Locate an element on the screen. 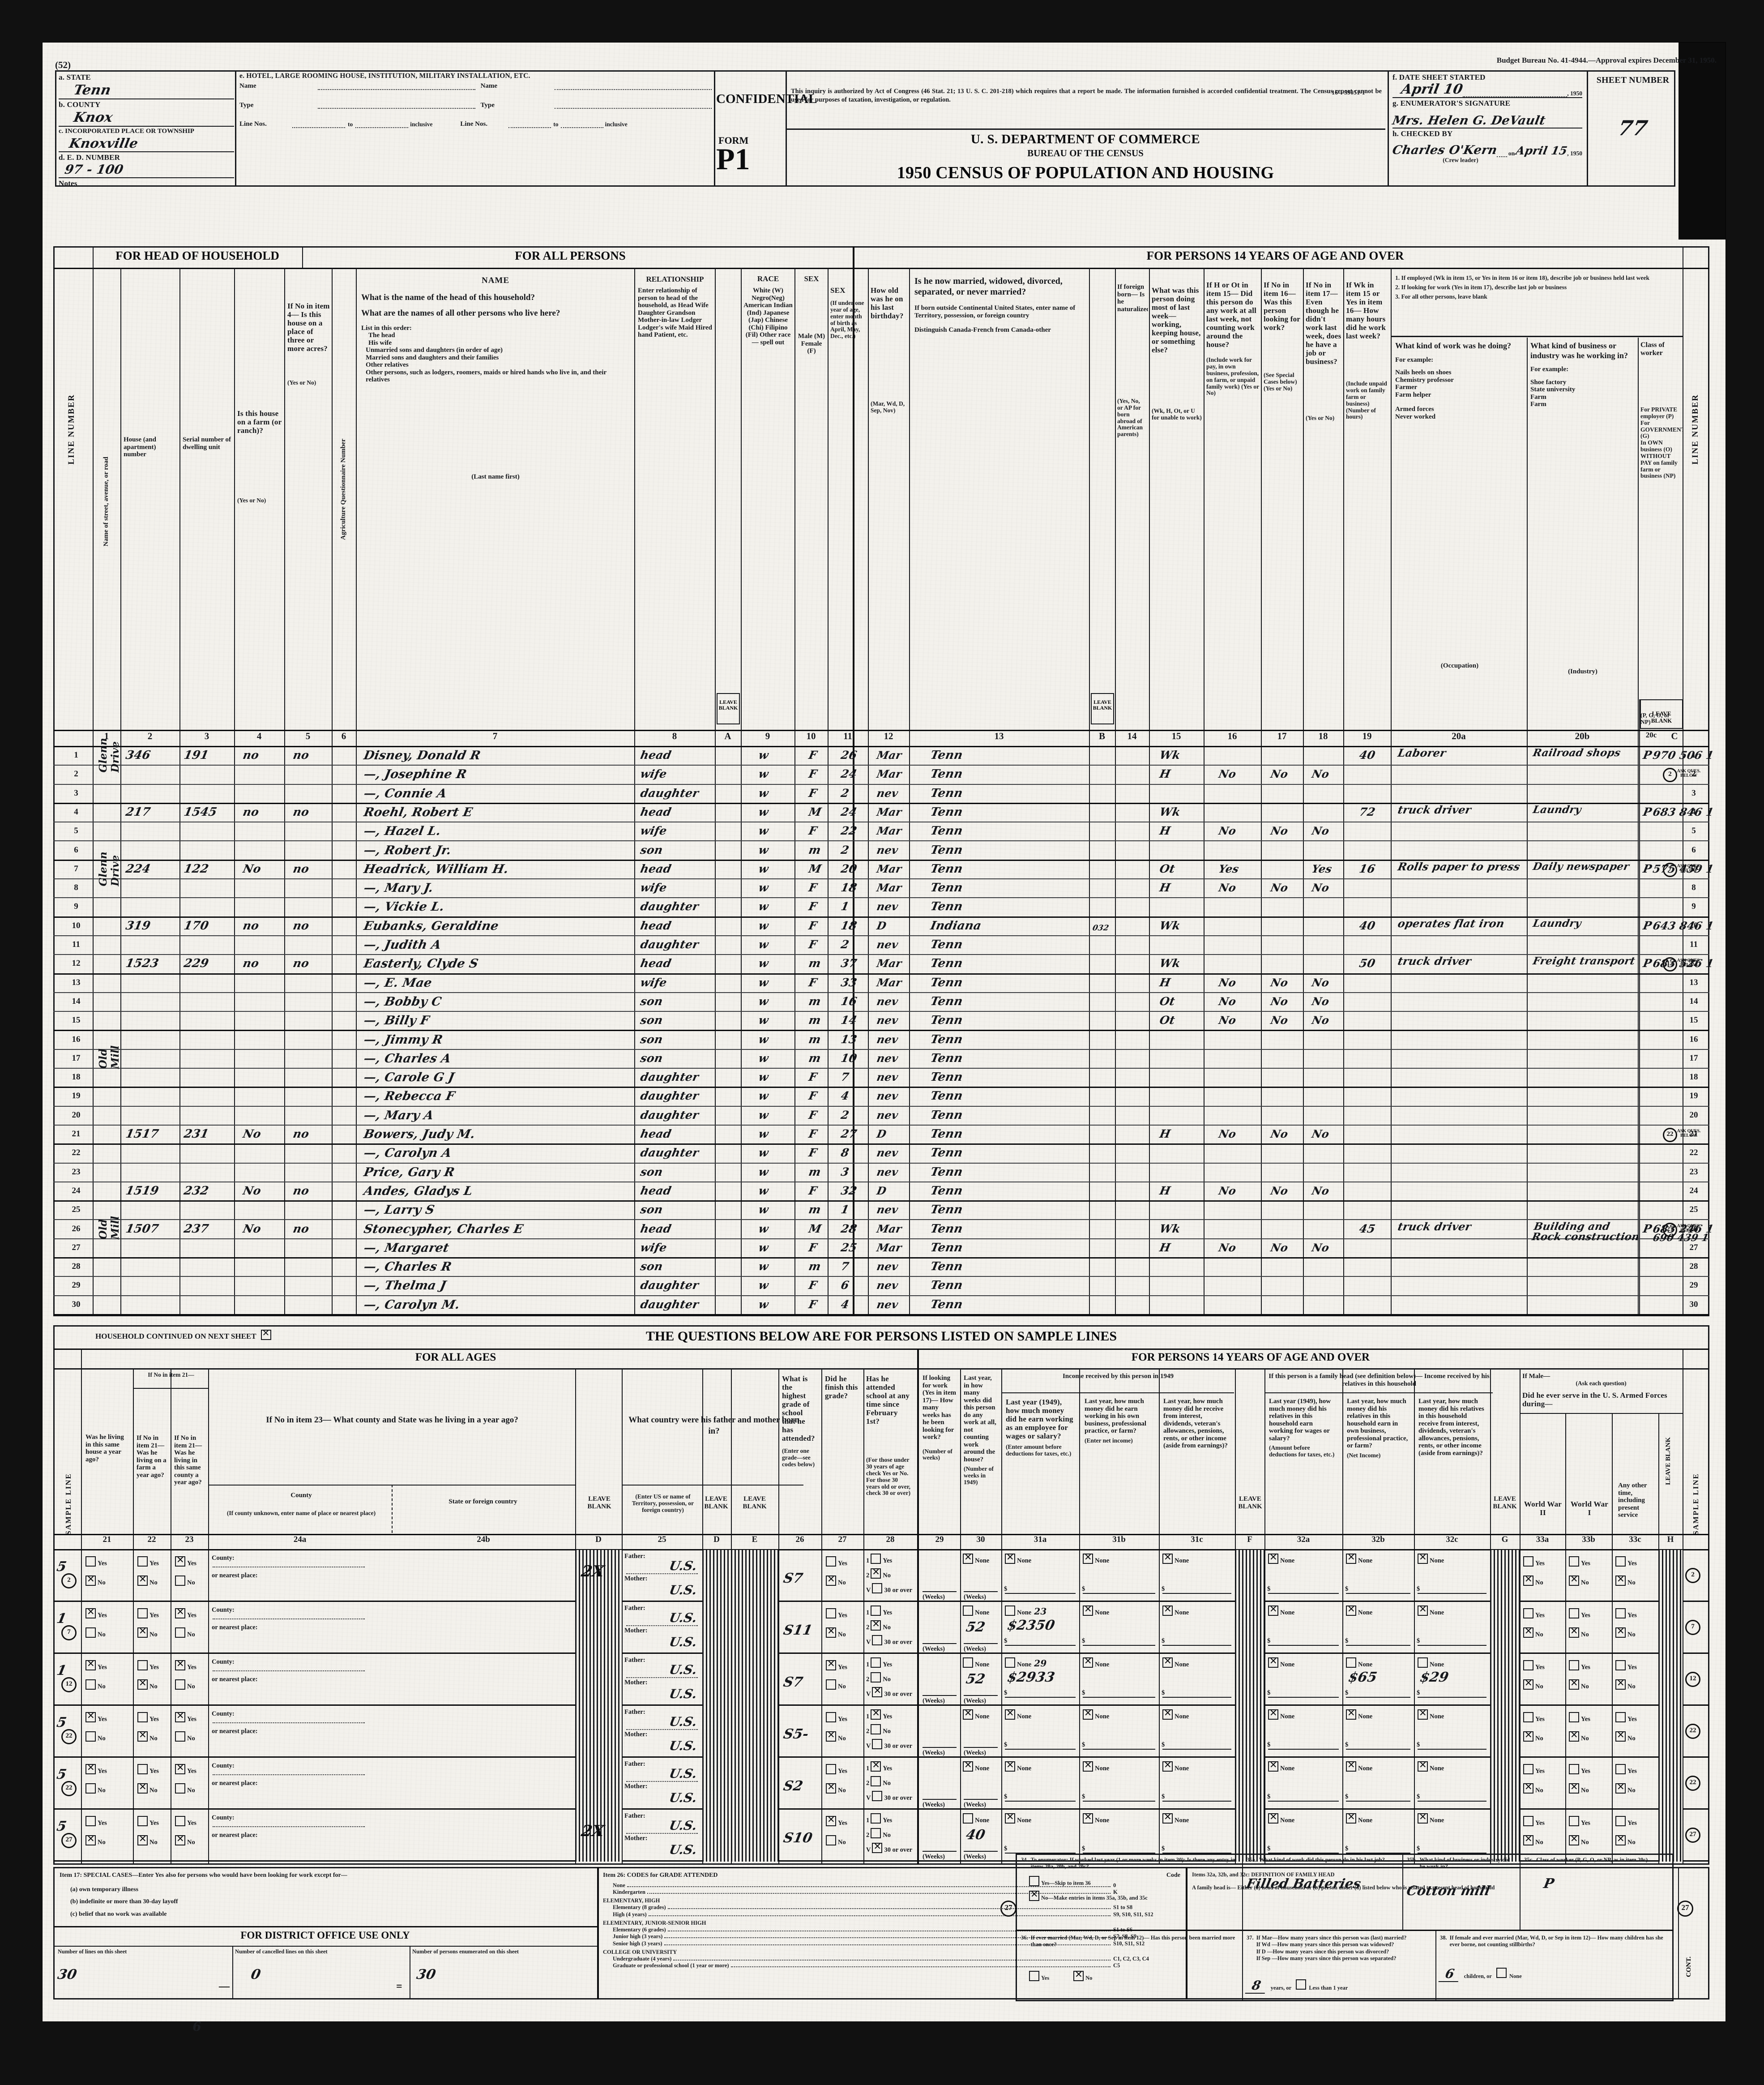  sample-q31a-cell: None$ is located at coordinates (1040, 1836).